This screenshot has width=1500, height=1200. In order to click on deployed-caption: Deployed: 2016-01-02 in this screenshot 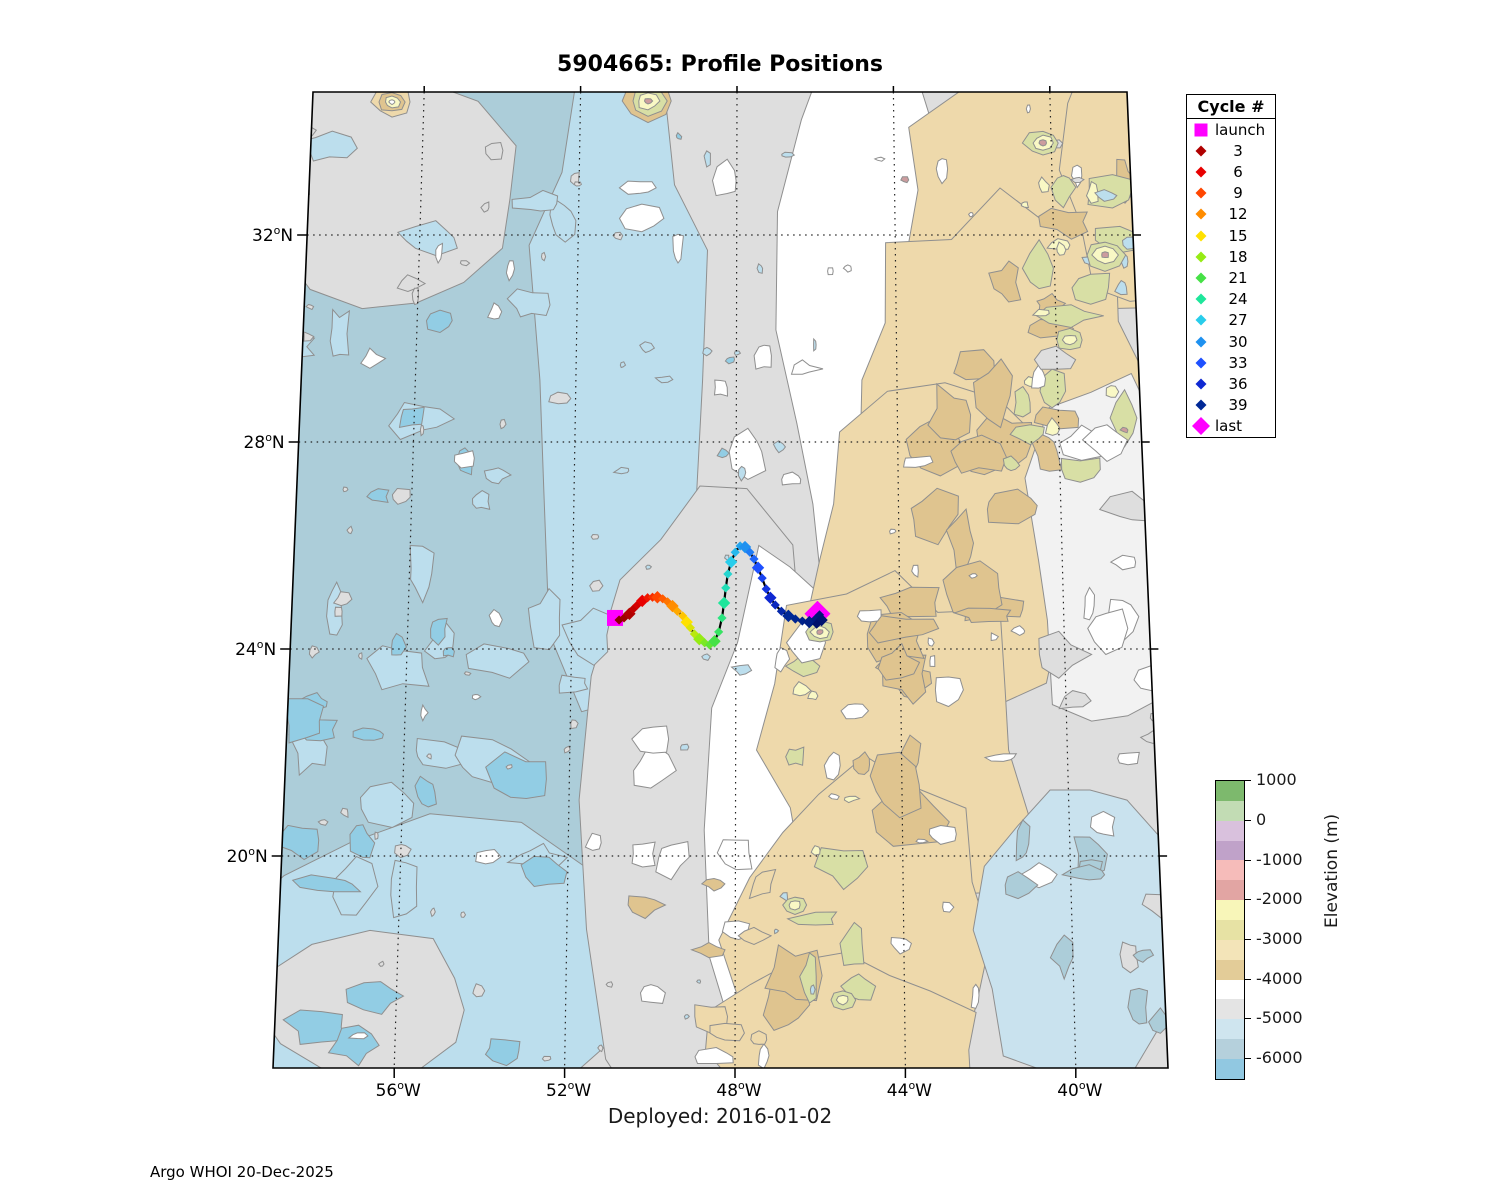, I will do `click(720, 1116)`.